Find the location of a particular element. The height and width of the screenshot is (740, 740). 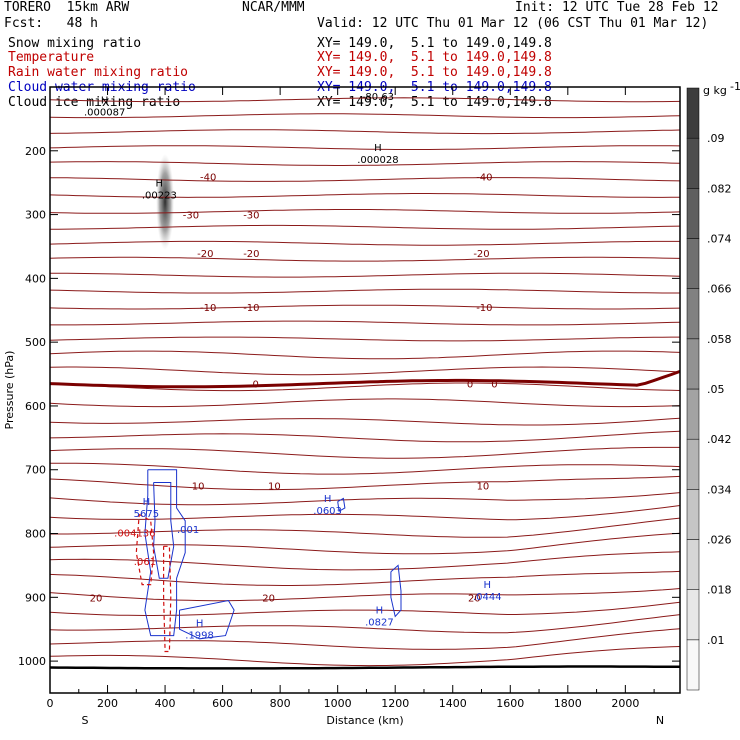

colorbar-label: .01 is located at coordinates (716, 640).